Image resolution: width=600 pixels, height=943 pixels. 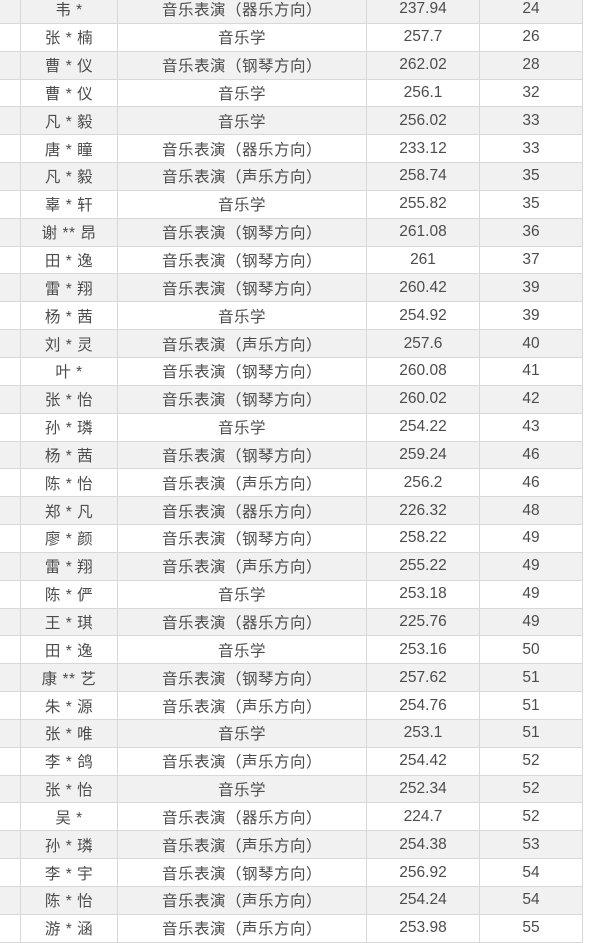 I want to click on rank-cell: 53, so click(x=531, y=845).